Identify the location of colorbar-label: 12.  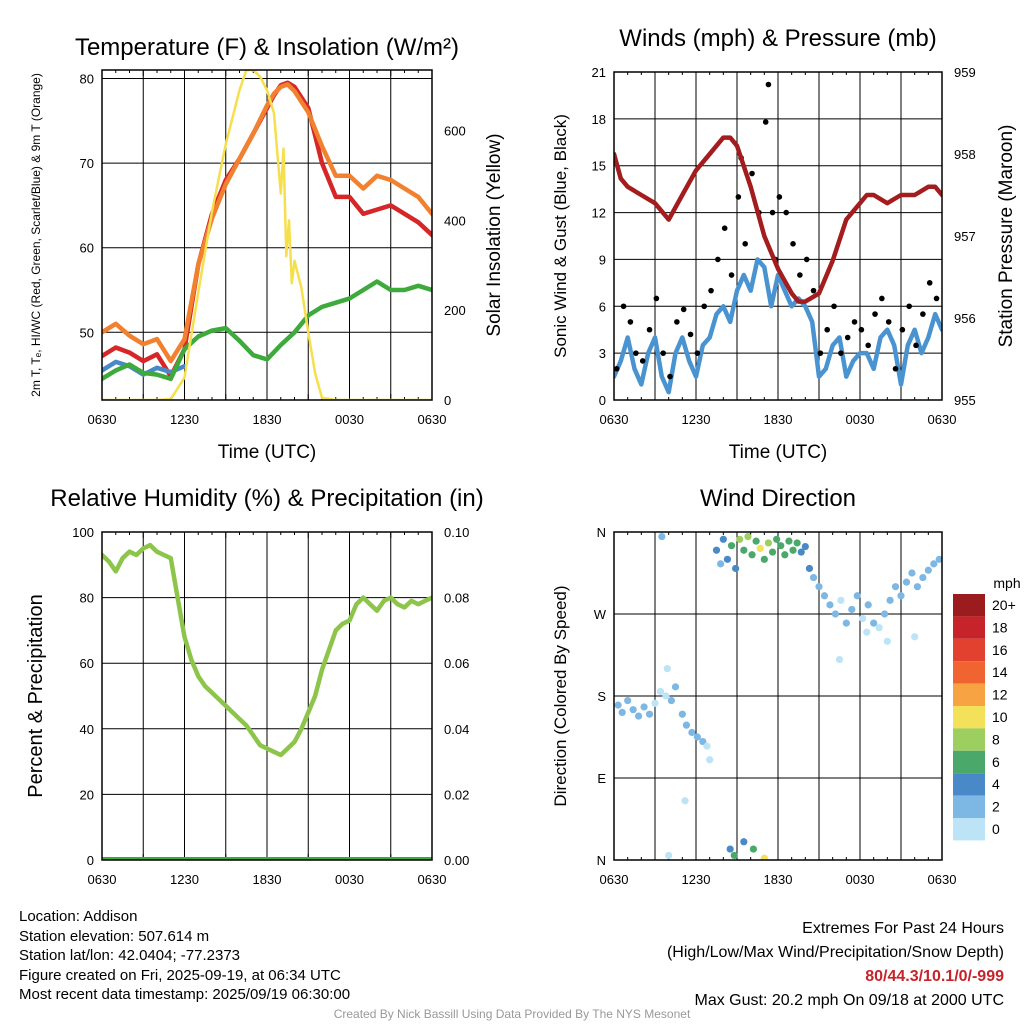
(1000, 695).